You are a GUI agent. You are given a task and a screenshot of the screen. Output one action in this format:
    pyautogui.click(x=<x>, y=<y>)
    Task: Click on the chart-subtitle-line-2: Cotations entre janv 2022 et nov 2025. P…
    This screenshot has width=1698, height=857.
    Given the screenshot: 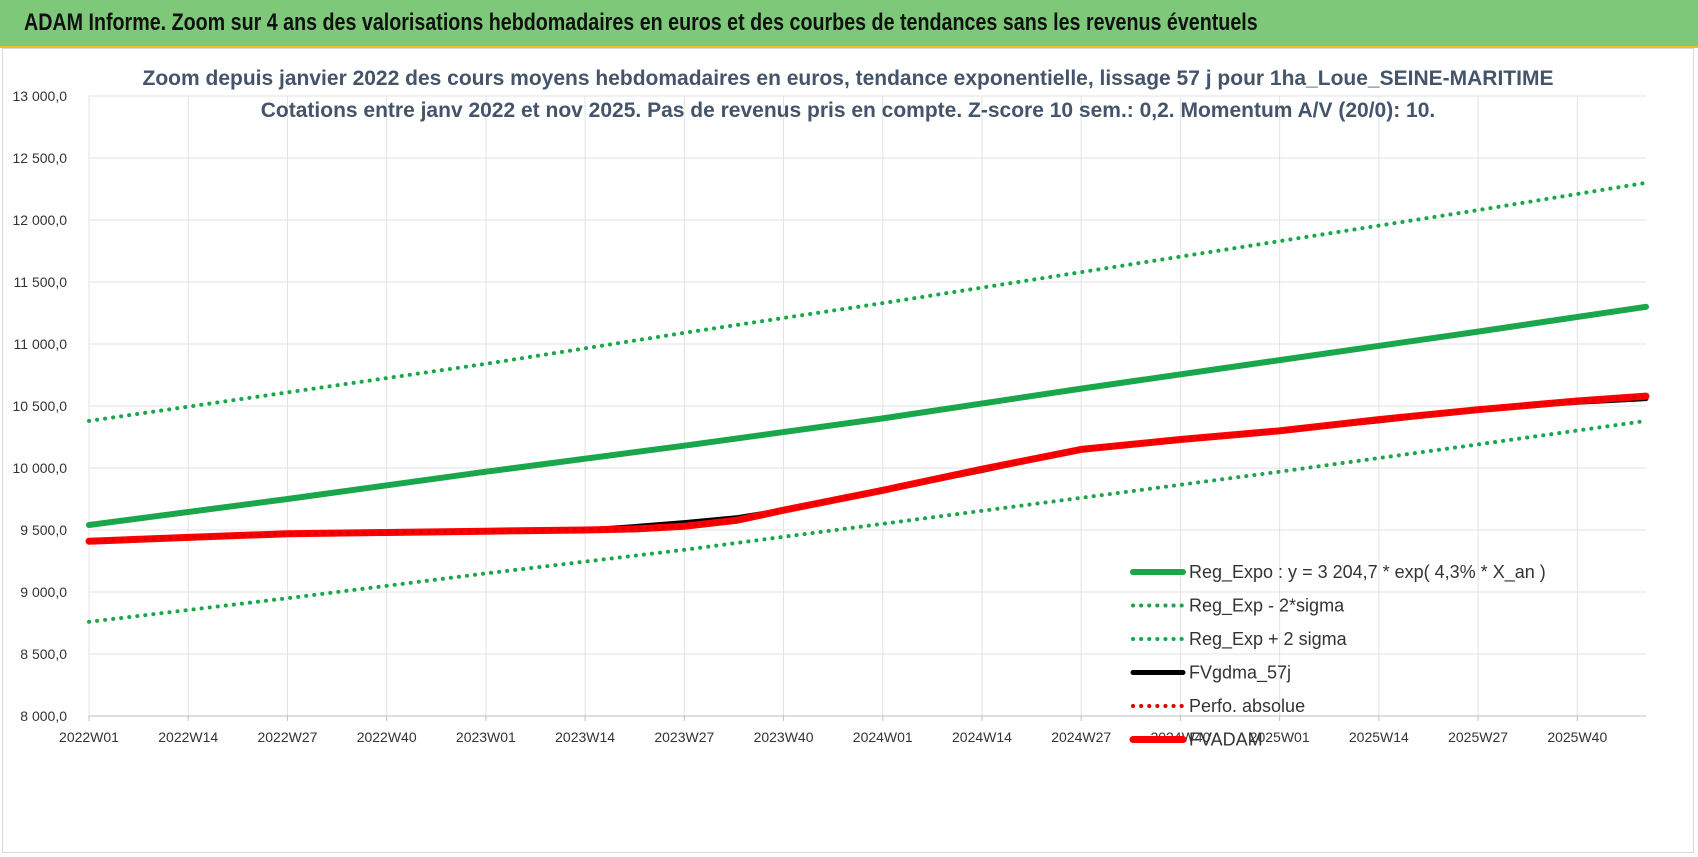 What is the action you would take?
    pyautogui.click(x=848, y=110)
    